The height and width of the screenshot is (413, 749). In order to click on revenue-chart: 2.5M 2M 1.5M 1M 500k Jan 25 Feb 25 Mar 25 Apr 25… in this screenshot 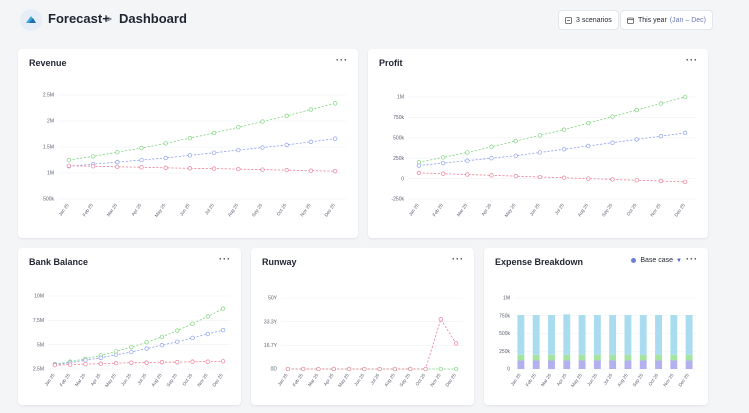, I will do `click(194, 155)`.